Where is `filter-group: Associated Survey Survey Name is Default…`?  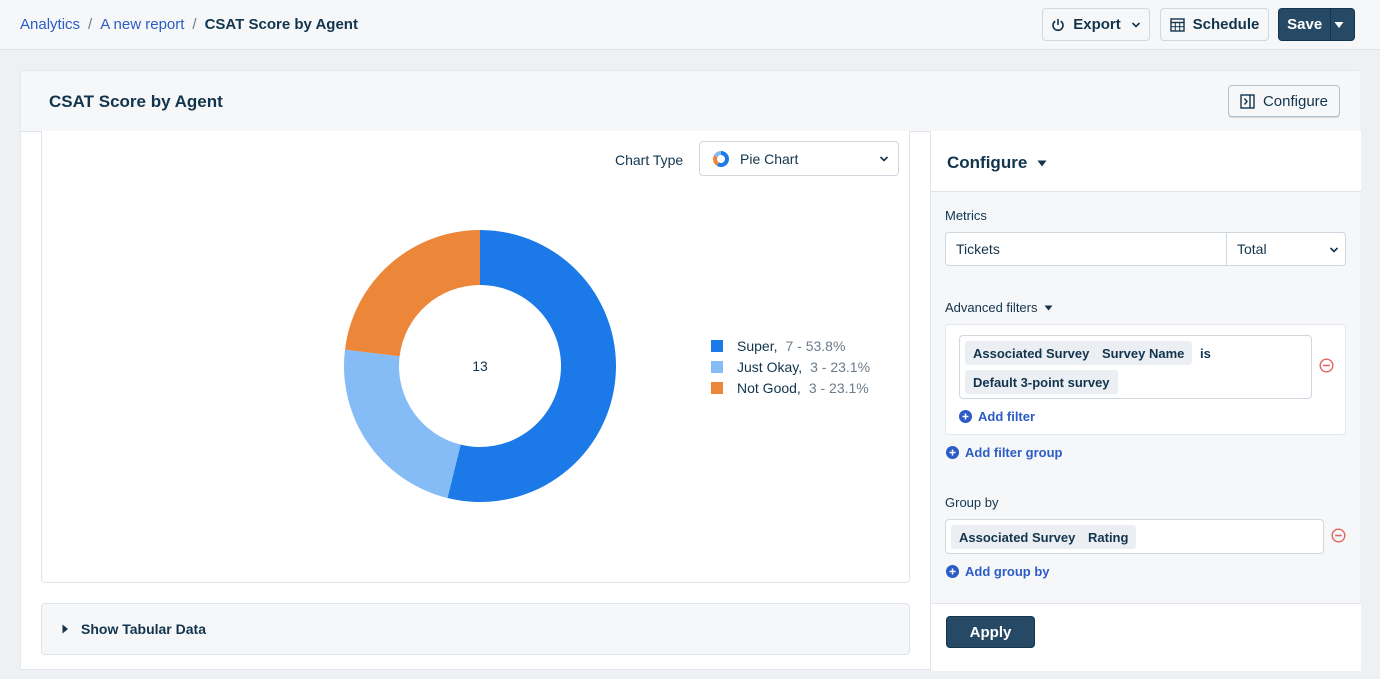
filter-group: Associated Survey Survey Name is Default… is located at coordinates (1145, 379).